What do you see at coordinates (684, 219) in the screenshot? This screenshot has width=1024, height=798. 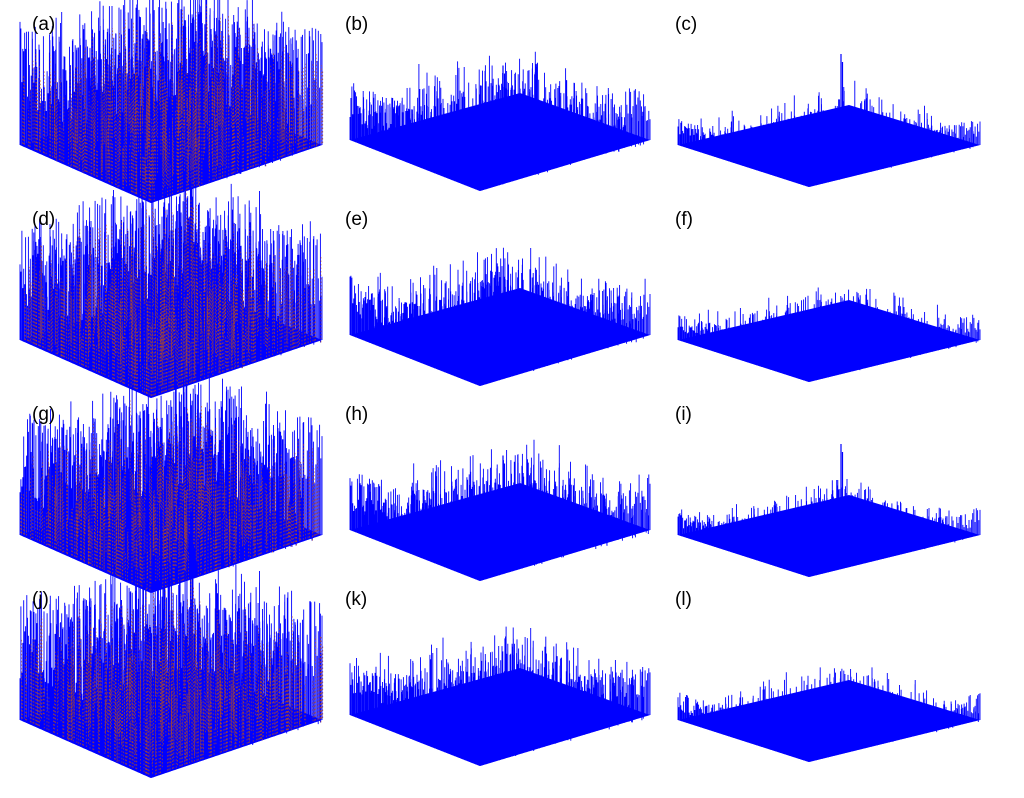 I see `panel-label: (f)` at bounding box center [684, 219].